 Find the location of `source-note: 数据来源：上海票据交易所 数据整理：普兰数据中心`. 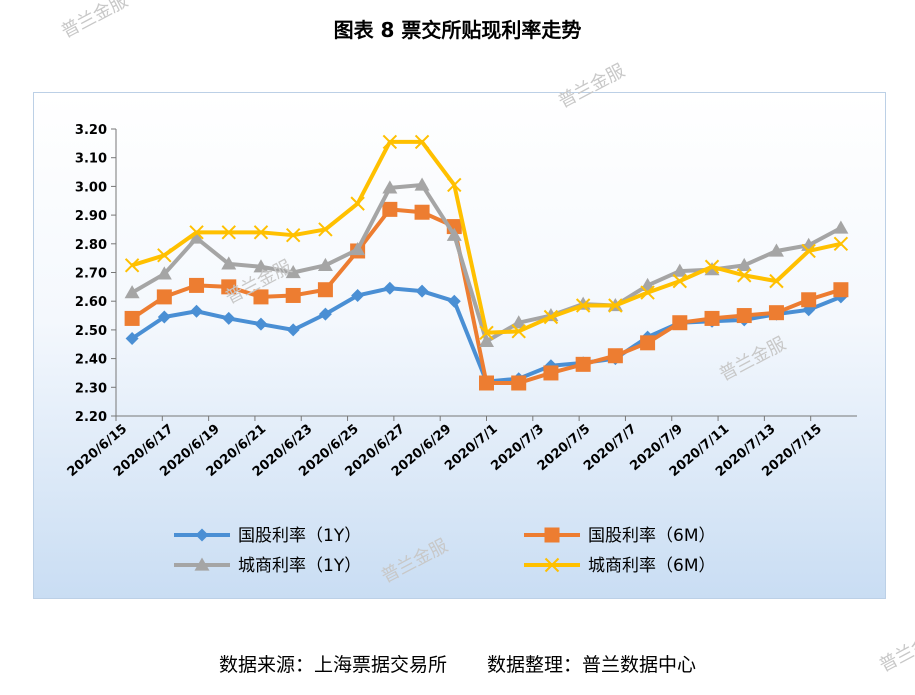

source-note: 数据来源：上海票据交易所 数据整理：普兰数据中心 is located at coordinates (457, 663).